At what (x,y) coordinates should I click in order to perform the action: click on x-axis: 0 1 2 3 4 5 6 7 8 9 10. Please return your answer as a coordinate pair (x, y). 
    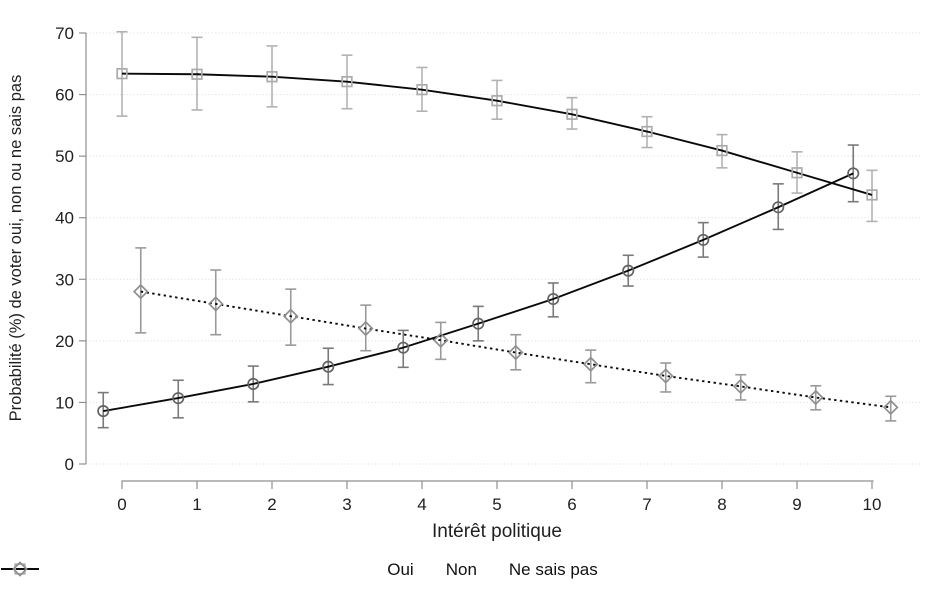
    Looking at the image, I should click on (499, 497).